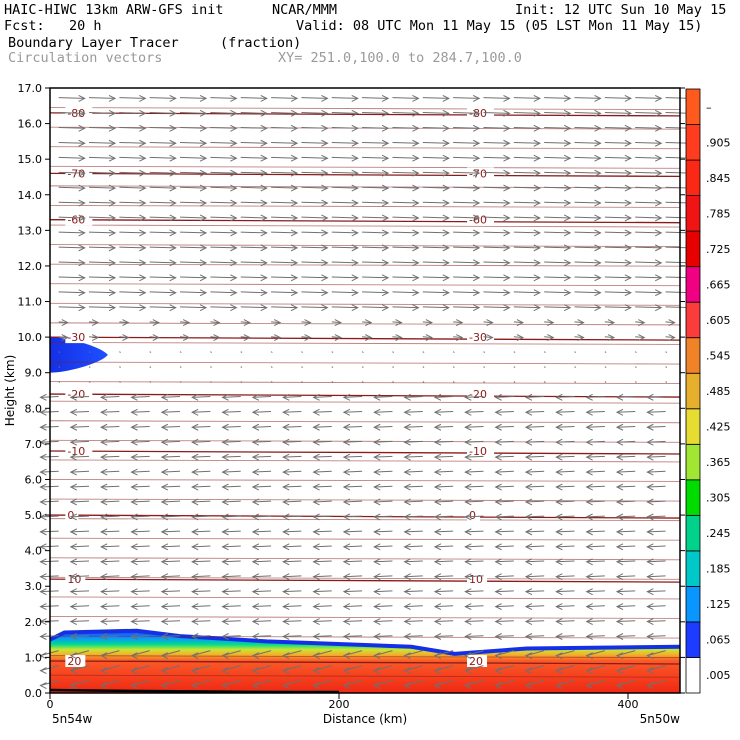 This screenshot has height=740, width=740. I want to click on header-title: HAIC-HIWC 13km ARW-GFS init, so click(114, 10).